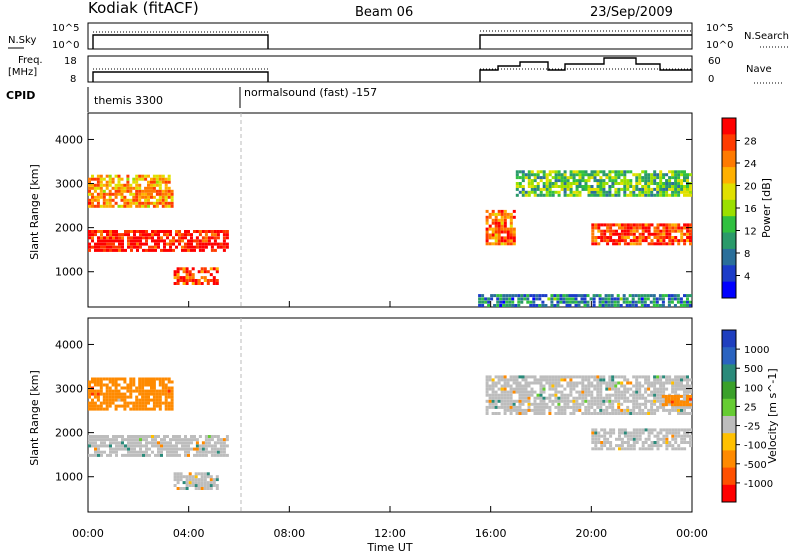 This screenshot has height=554, width=800. I want to click on nsky-line-evening, so click(585, 41).